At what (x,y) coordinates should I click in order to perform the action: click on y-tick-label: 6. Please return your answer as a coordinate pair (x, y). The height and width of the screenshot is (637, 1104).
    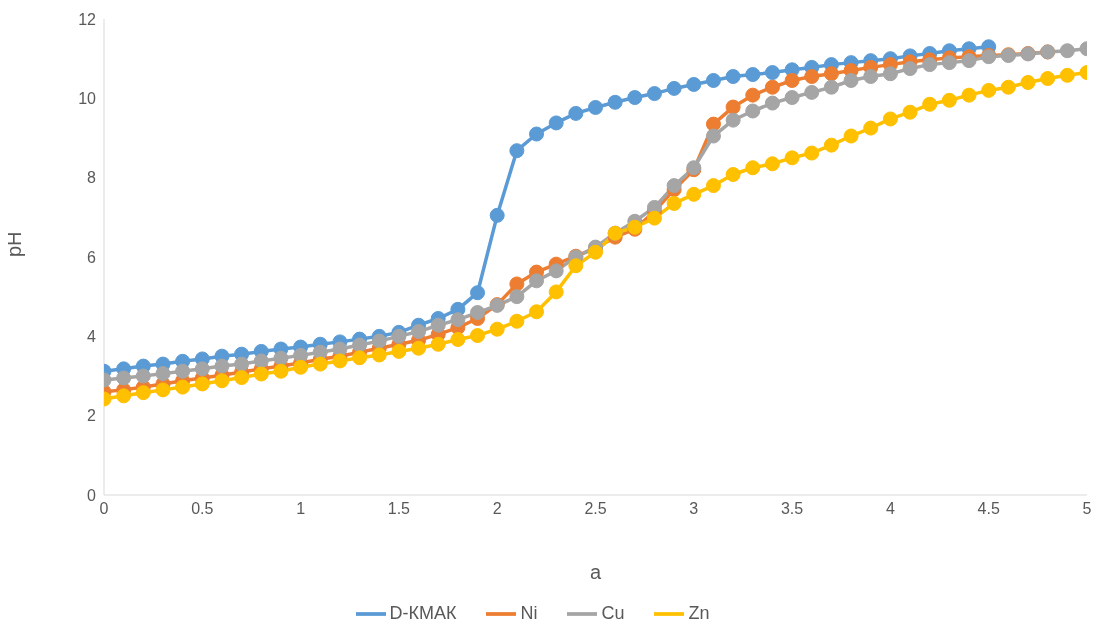
    Looking at the image, I should click on (92, 257).